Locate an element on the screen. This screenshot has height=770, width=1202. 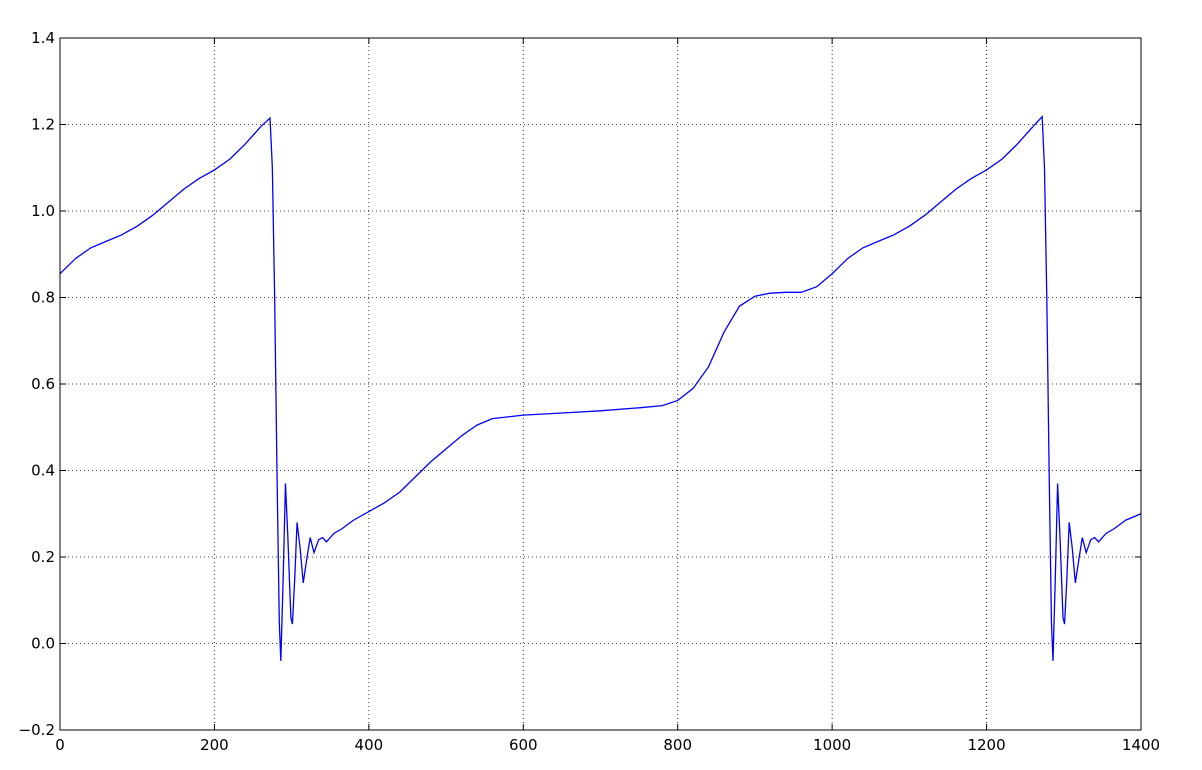
y-tick-label: 0.0 is located at coordinates (43, 644).